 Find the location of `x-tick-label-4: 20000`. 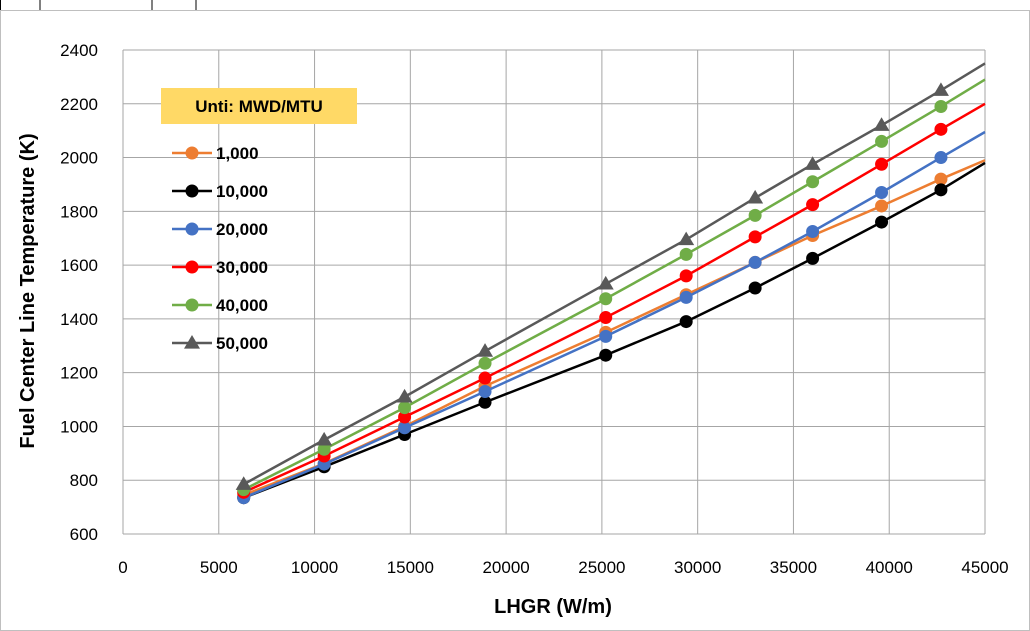

x-tick-label-4: 20000 is located at coordinates (505, 567).